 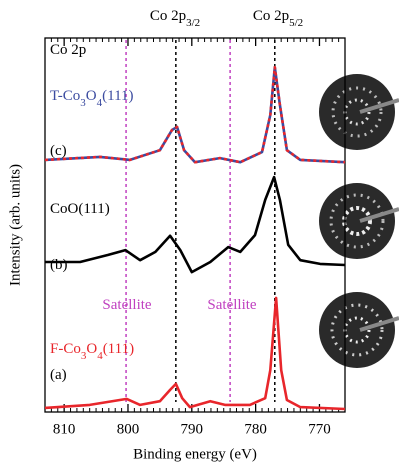 I want to click on x-tick-label: 770, so click(x=319, y=429).